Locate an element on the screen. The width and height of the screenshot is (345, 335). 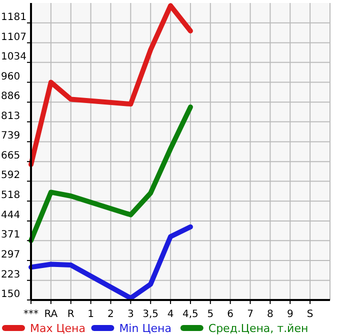
y-tick-label: 739 is located at coordinates (10, 136).